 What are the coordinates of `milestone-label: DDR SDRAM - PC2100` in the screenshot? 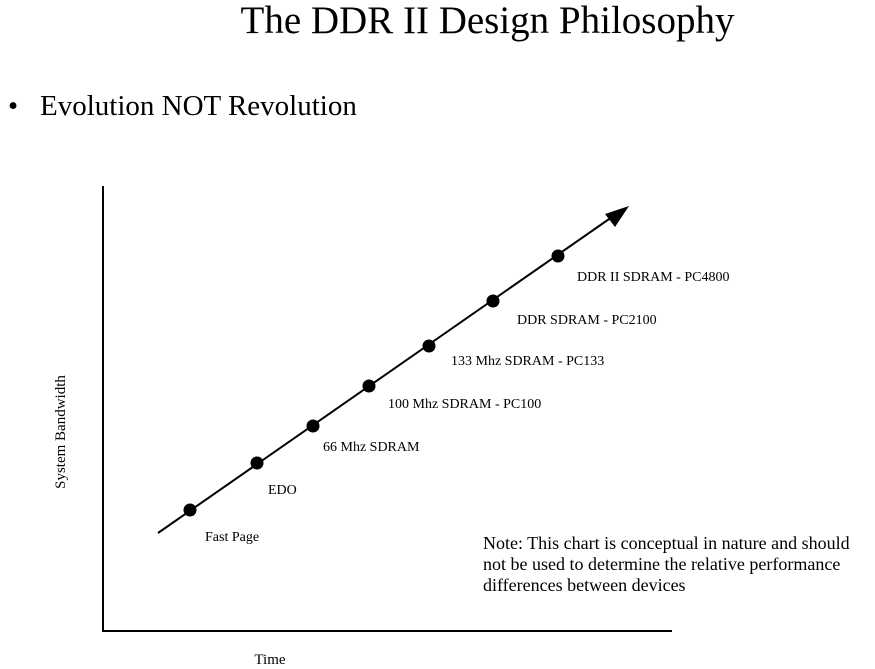 It's located at (587, 320).